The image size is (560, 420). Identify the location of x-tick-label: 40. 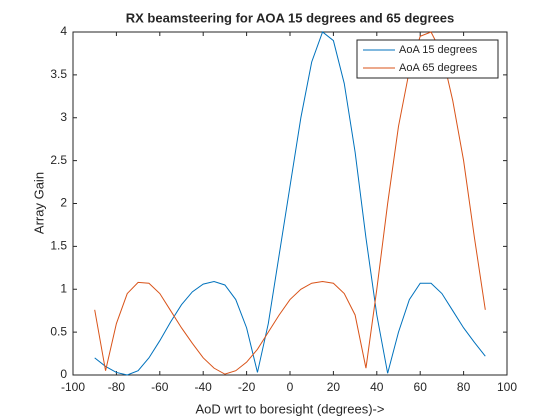
(377, 387).